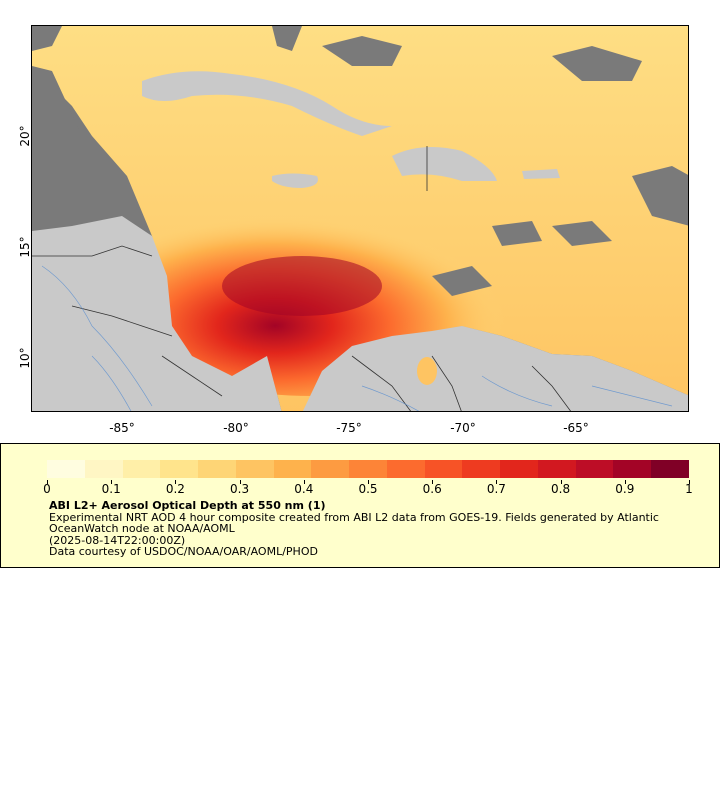  I want to click on y-tick-label: 15°, so click(25, 247).